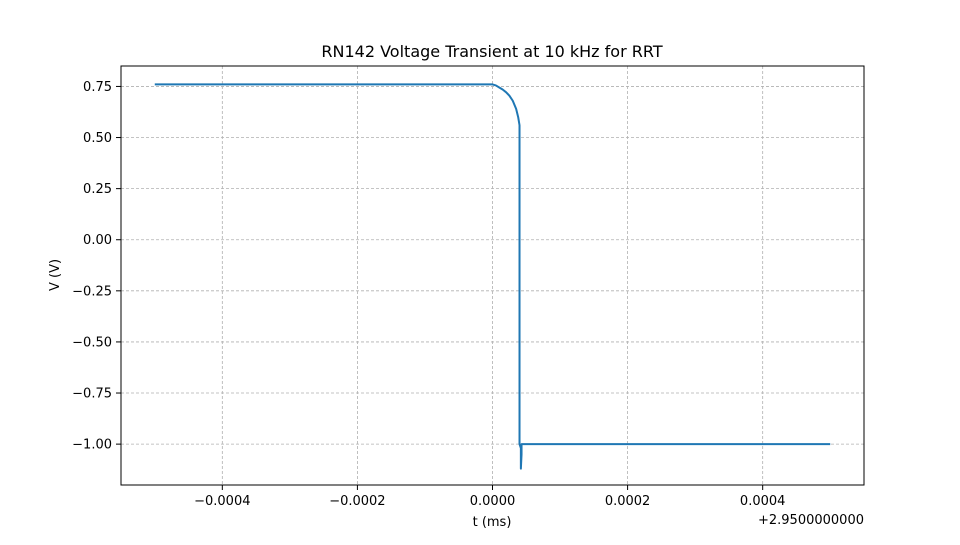 The image size is (960, 545). Describe the element at coordinates (92, 445) in the screenshot. I see `y-tick-label: −1.00` at that location.